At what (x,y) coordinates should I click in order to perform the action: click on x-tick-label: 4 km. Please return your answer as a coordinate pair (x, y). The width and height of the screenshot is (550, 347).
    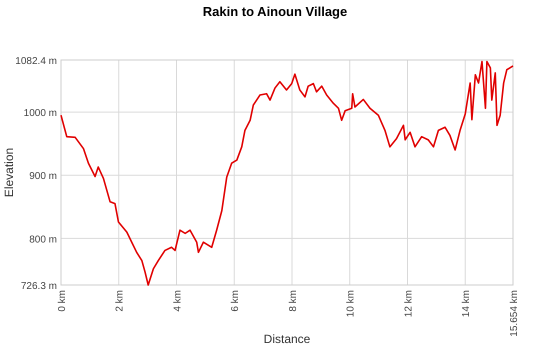
    Looking at the image, I should click on (178, 301).